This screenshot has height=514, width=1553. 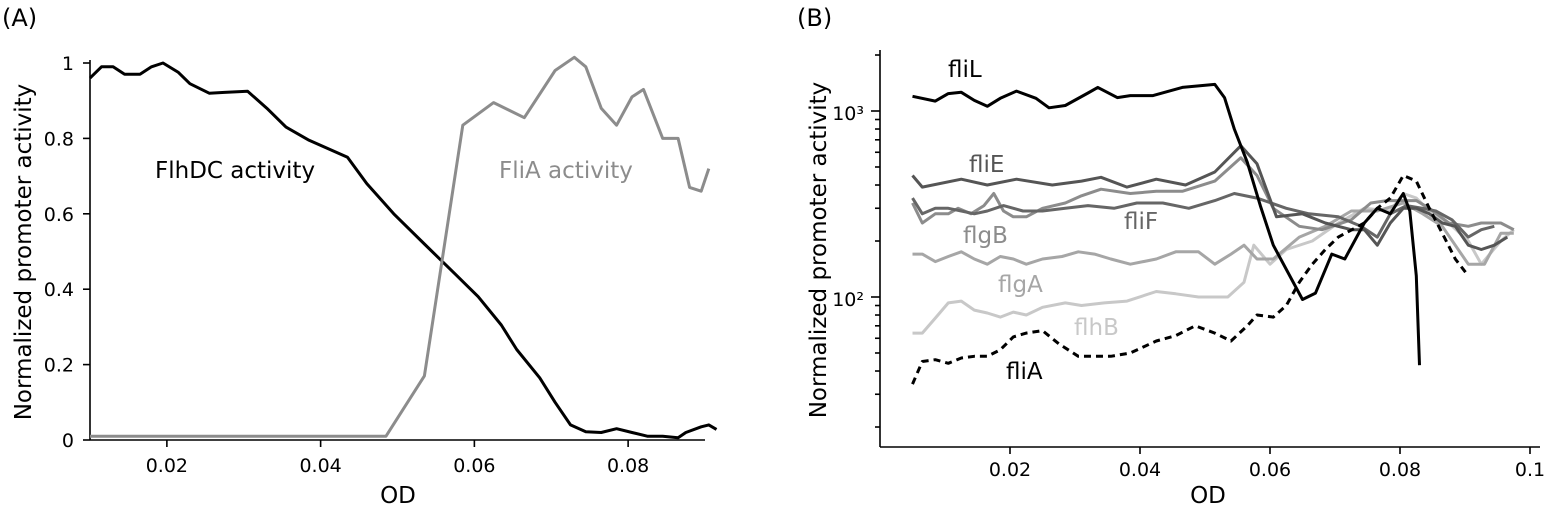 What do you see at coordinates (848, 300) in the screenshot?
I see `y-tick-label: 10²` at bounding box center [848, 300].